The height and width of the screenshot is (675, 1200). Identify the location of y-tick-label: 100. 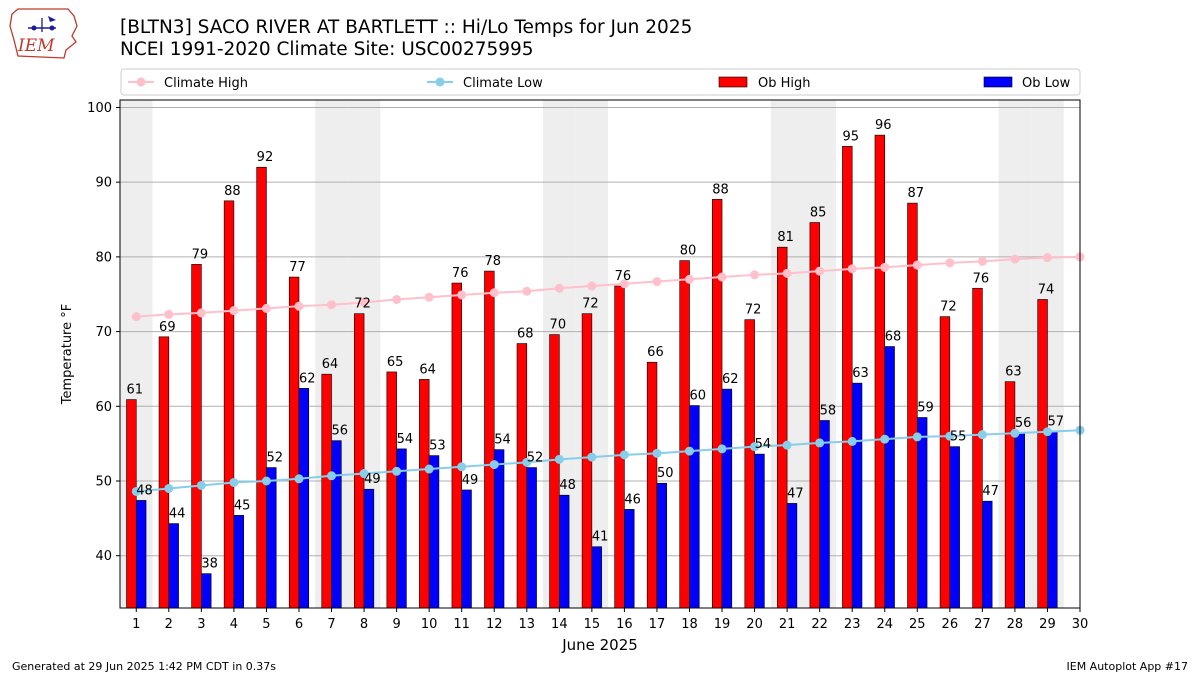
(99, 108).